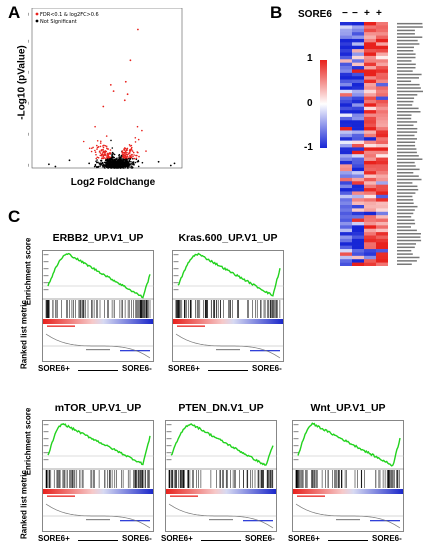 The height and width of the screenshot is (550, 434). Describe the element at coordinates (355, 13) in the screenshot. I see `heatmap-group-sign: −` at that location.